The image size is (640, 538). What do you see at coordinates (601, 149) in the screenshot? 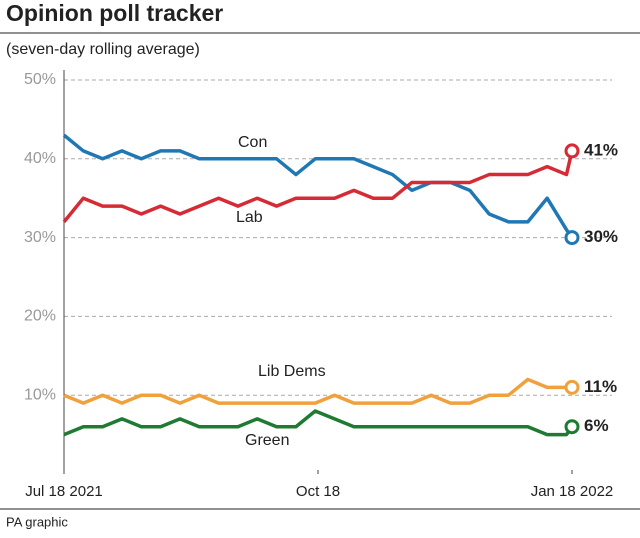
I see `value-label: 41%` at bounding box center [601, 149].